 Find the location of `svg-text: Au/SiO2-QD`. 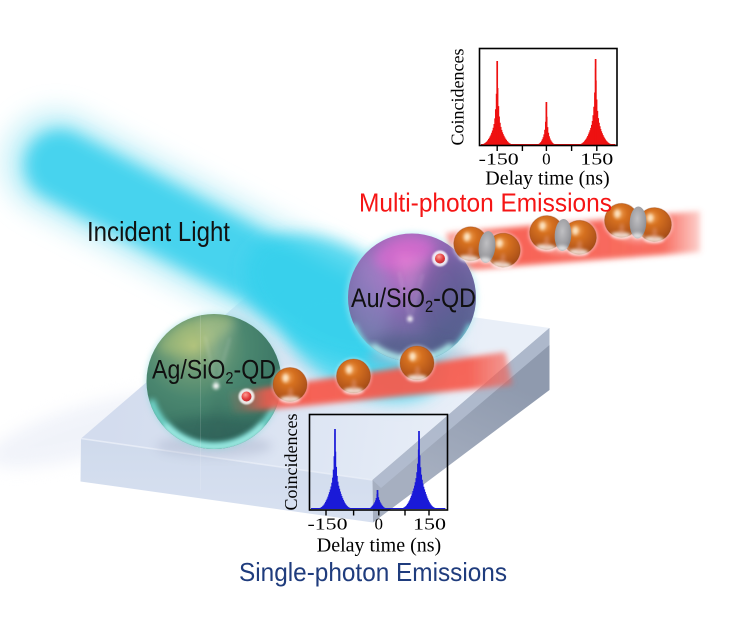

svg-text: Au/SiO2-QD is located at coordinates (413, 299).